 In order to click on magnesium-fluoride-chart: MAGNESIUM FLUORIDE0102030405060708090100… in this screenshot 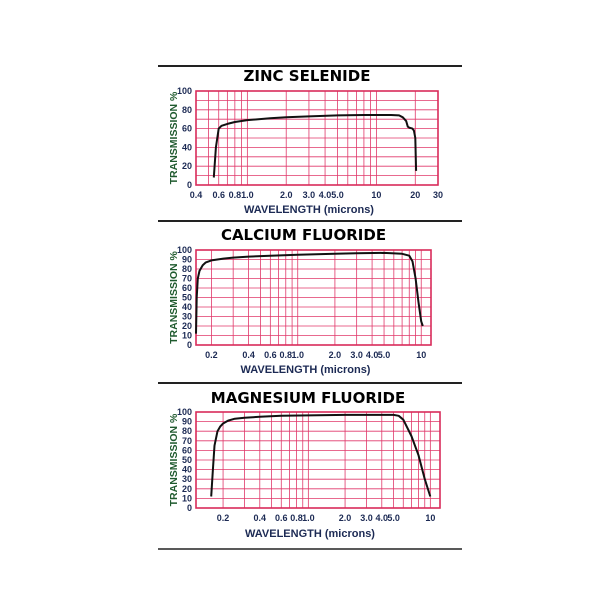, I will do `click(304, 464)`.